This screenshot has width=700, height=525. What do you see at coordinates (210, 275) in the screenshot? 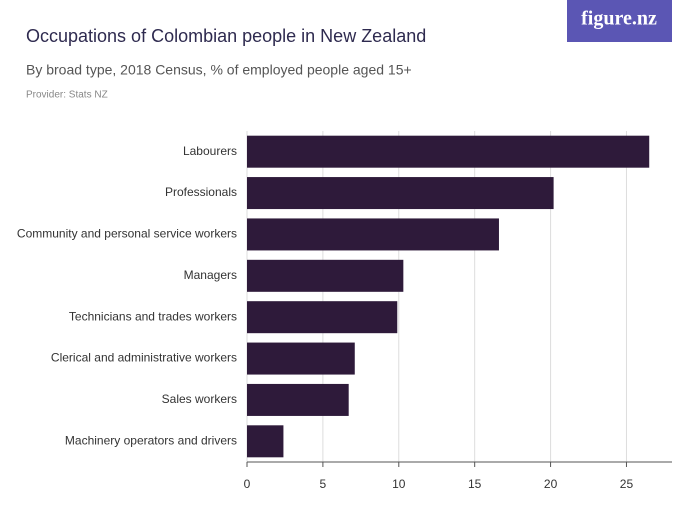
I see `y-tick-label: Managers` at bounding box center [210, 275].